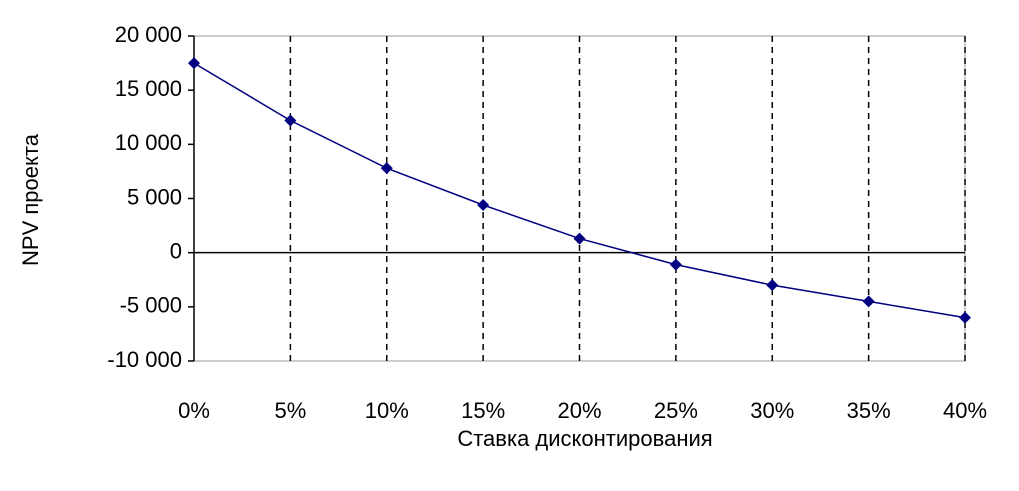 This screenshot has height=491, width=1019. I want to click on x-tick-label: 20%, so click(579, 410).